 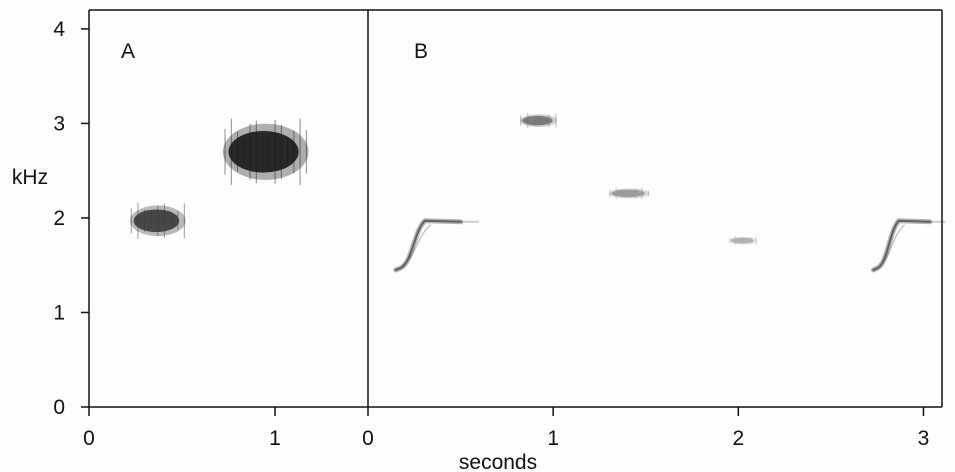 I want to click on y-tick-label-2: 2, so click(x=59, y=218).